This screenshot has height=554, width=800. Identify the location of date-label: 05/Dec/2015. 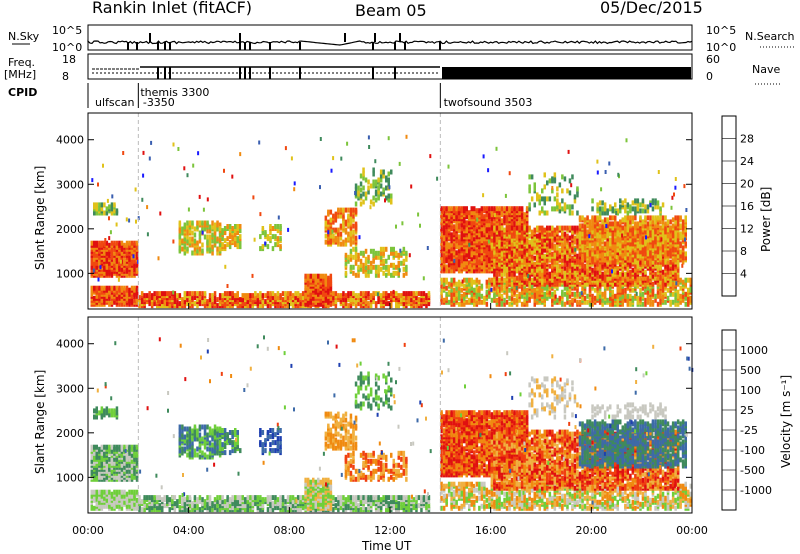
(651, 8).